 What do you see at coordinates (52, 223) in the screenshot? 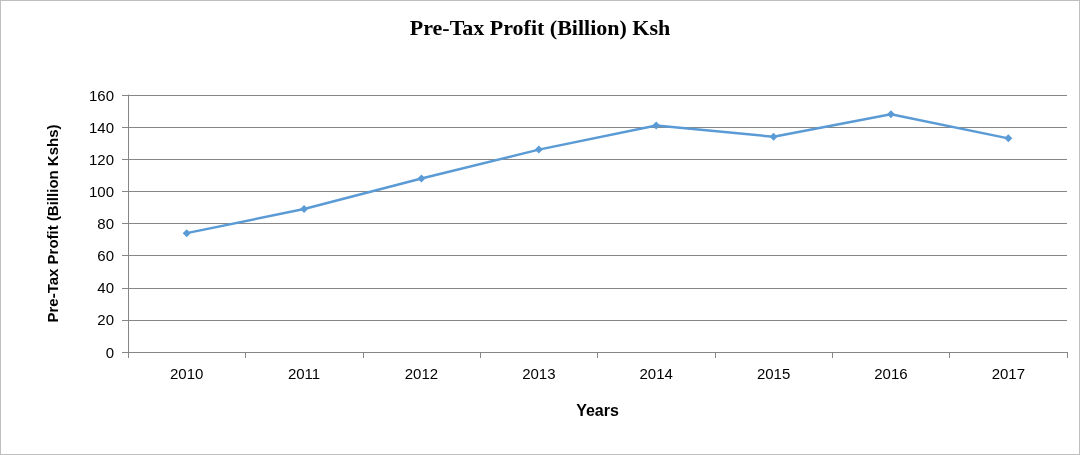
I see `y-axis-title: Pre-Tax Profit (Billion Kshs)` at bounding box center [52, 223].